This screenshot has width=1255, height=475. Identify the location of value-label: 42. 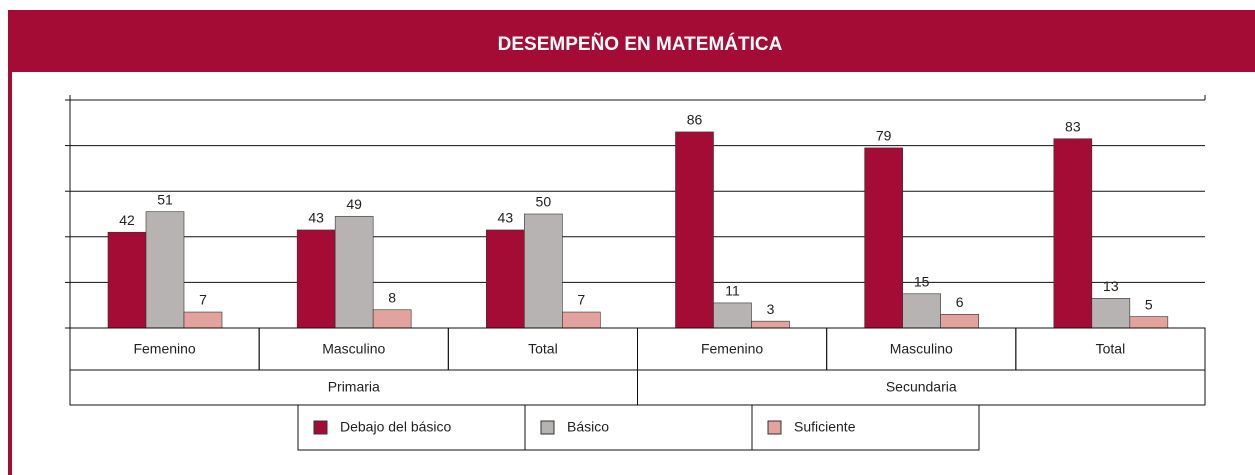
(127, 220).